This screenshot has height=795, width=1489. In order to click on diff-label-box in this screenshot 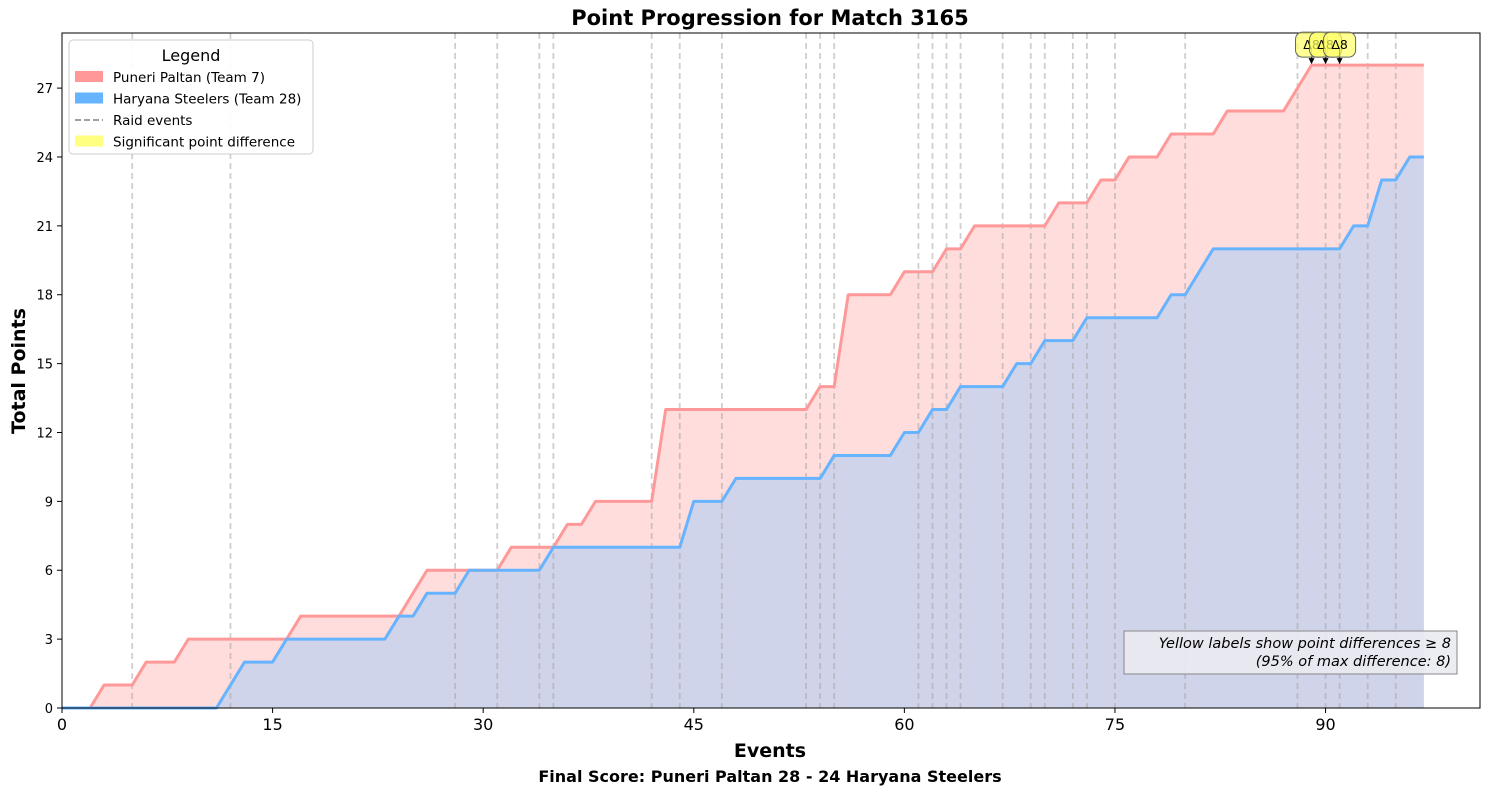, I will do `click(1340, 44)`.